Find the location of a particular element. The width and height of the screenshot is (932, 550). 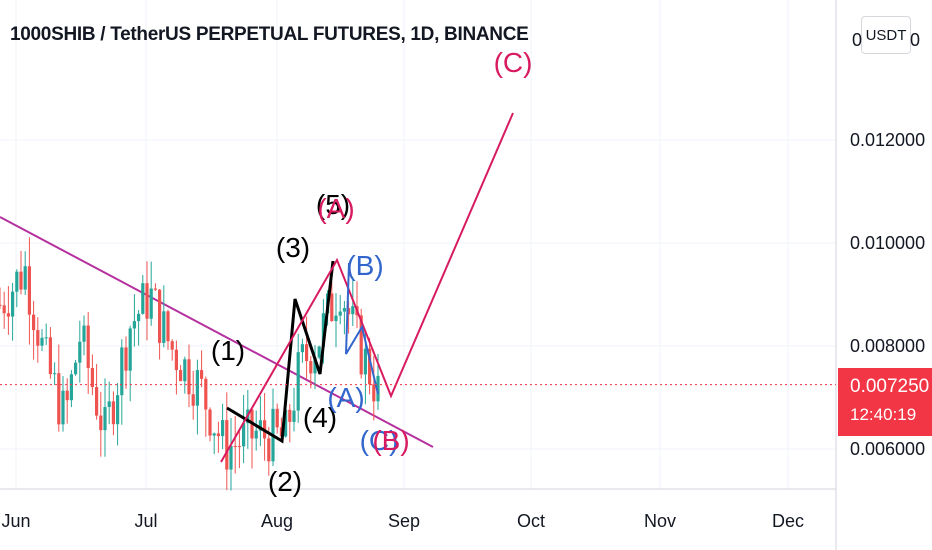

bar-countdown: 12:40:19 is located at coordinates (883, 414).